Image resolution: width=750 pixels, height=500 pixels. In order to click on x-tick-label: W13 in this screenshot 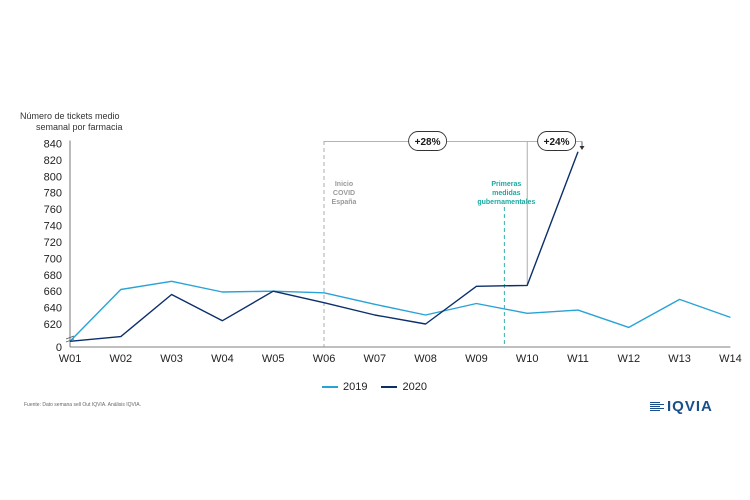, I will do `click(679, 359)`.